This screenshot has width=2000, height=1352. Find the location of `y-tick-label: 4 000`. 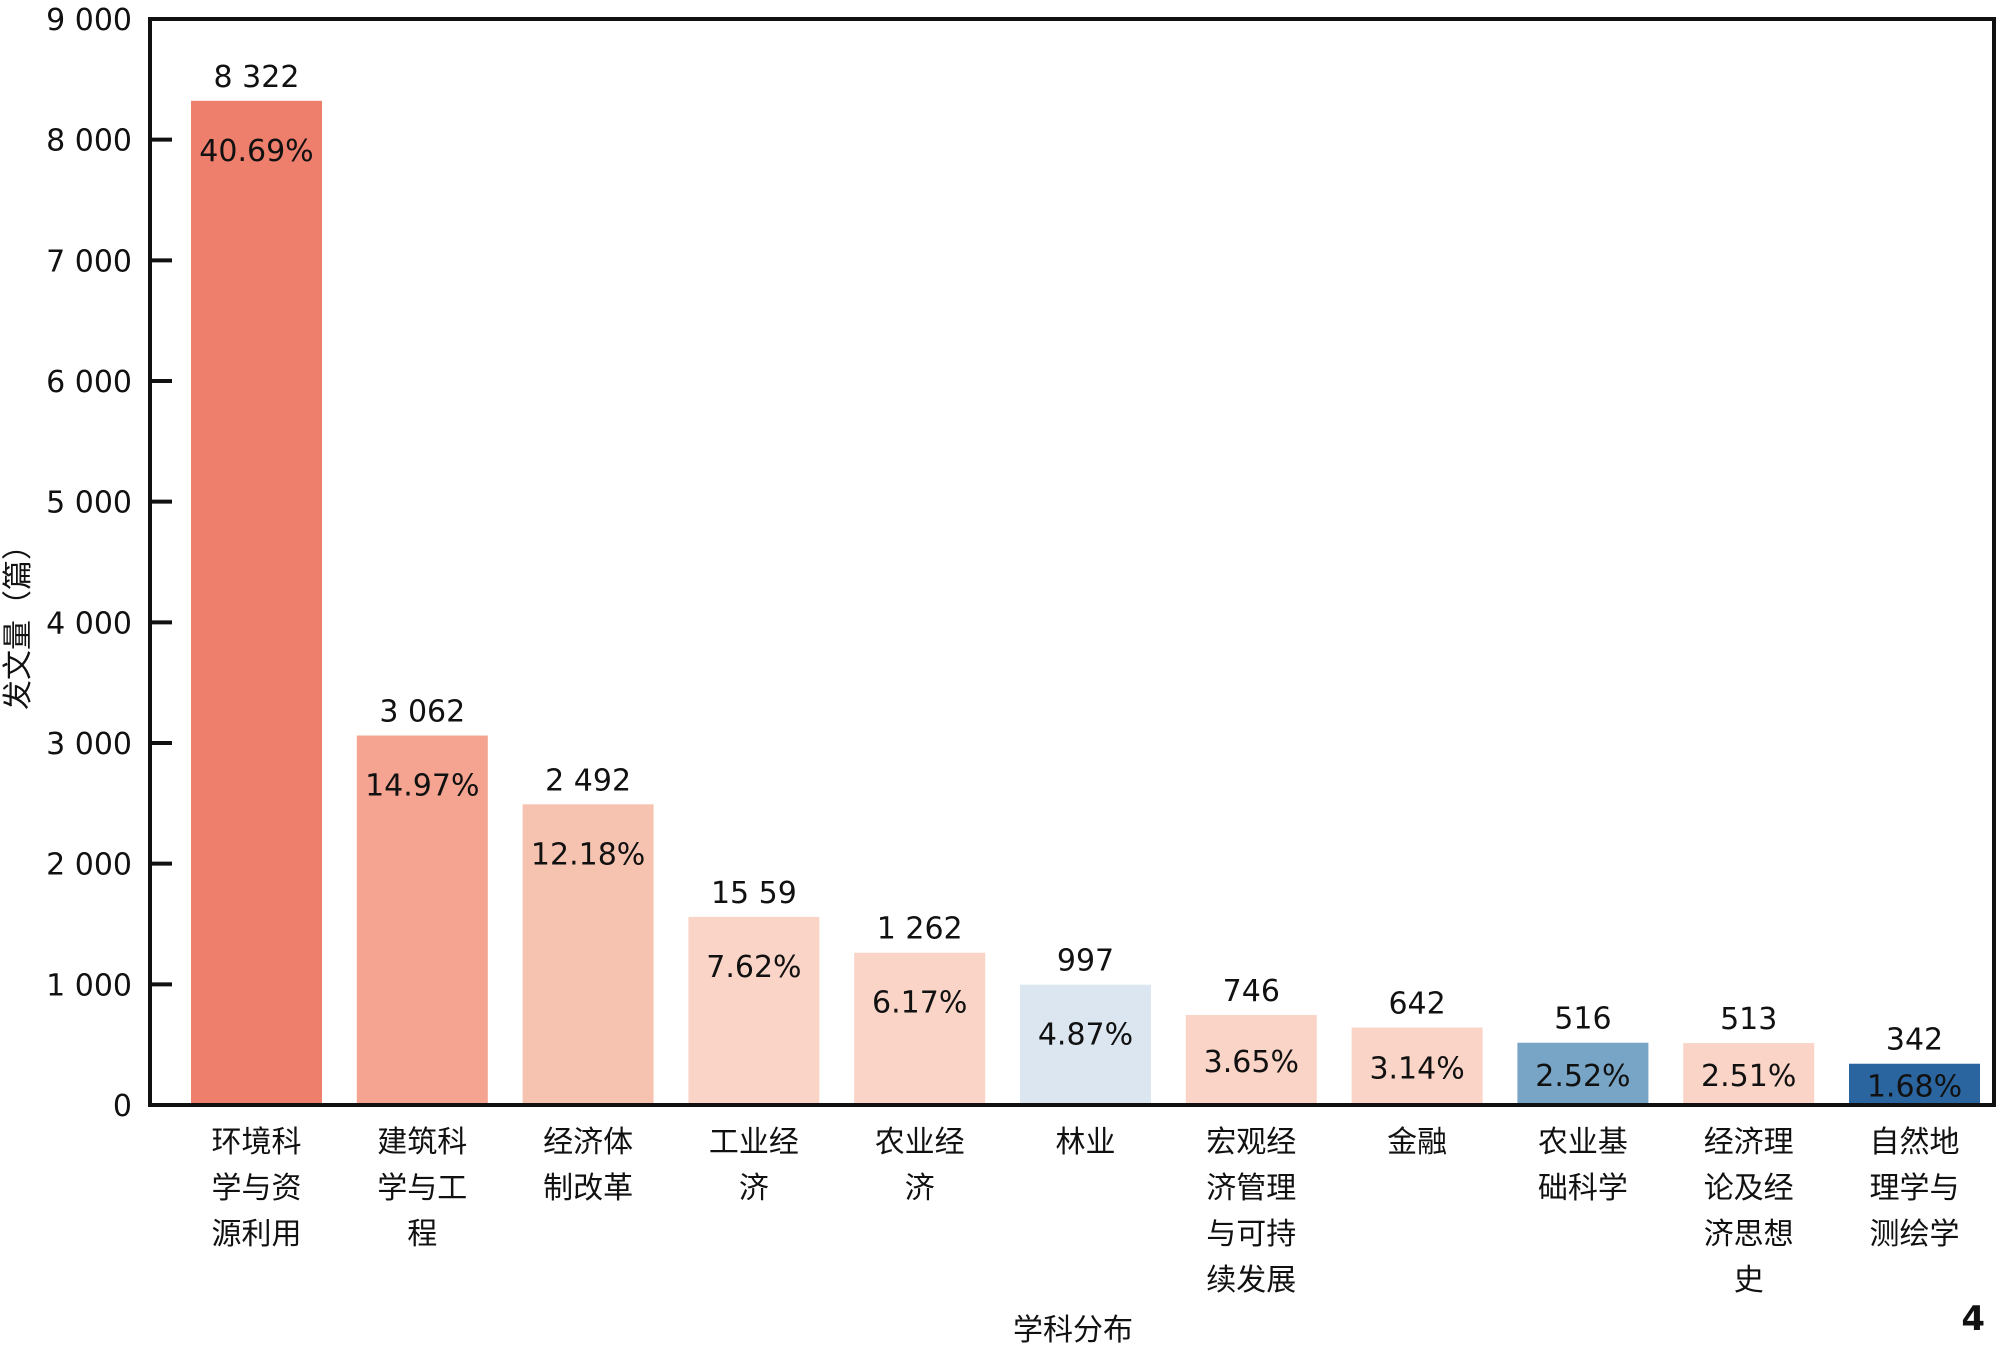

y-tick-label: 4 000 is located at coordinates (89, 623).